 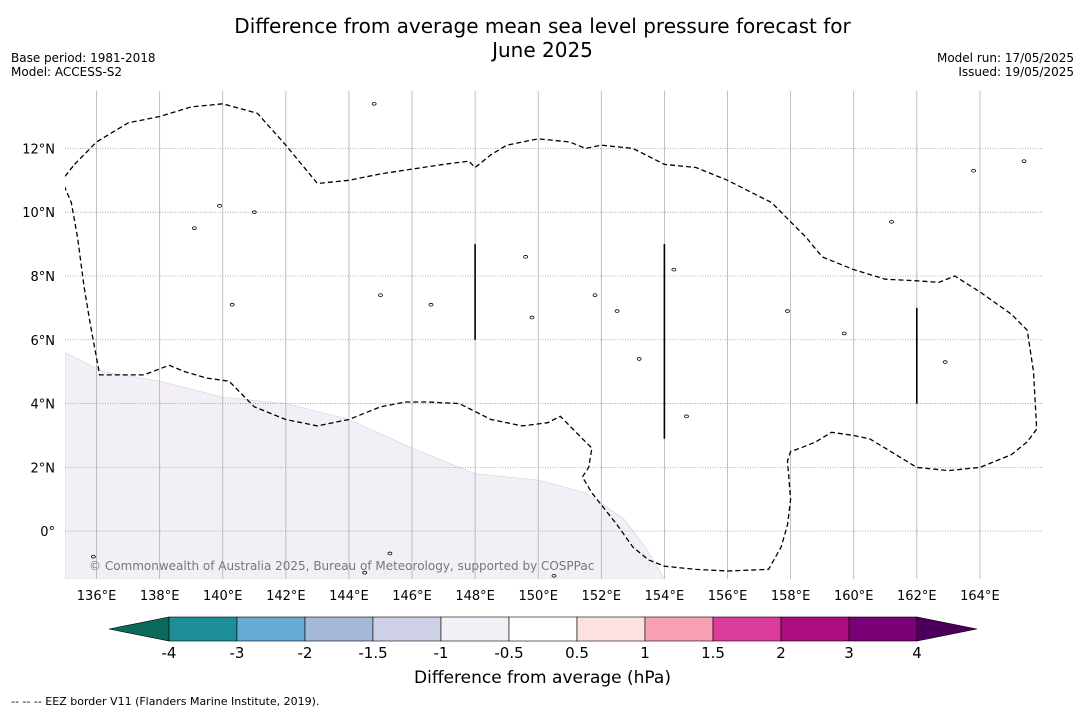 I want to click on model-run: Model run: 17/05/2025, so click(x=1005, y=58).